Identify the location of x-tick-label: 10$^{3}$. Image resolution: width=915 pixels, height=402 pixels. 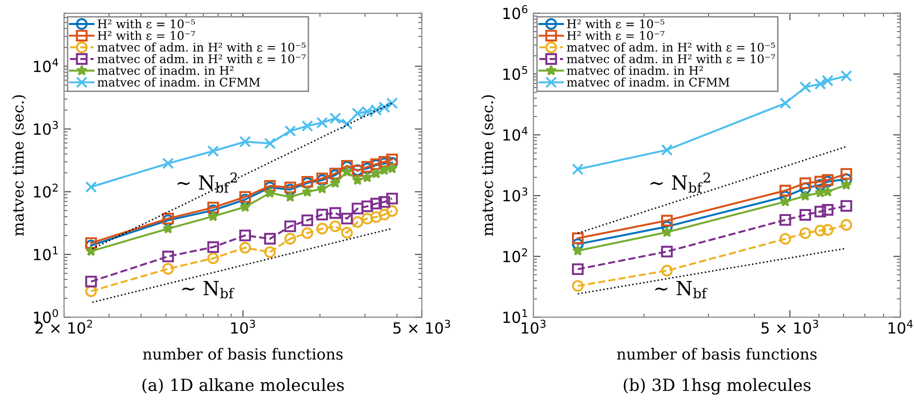
(243, 327).